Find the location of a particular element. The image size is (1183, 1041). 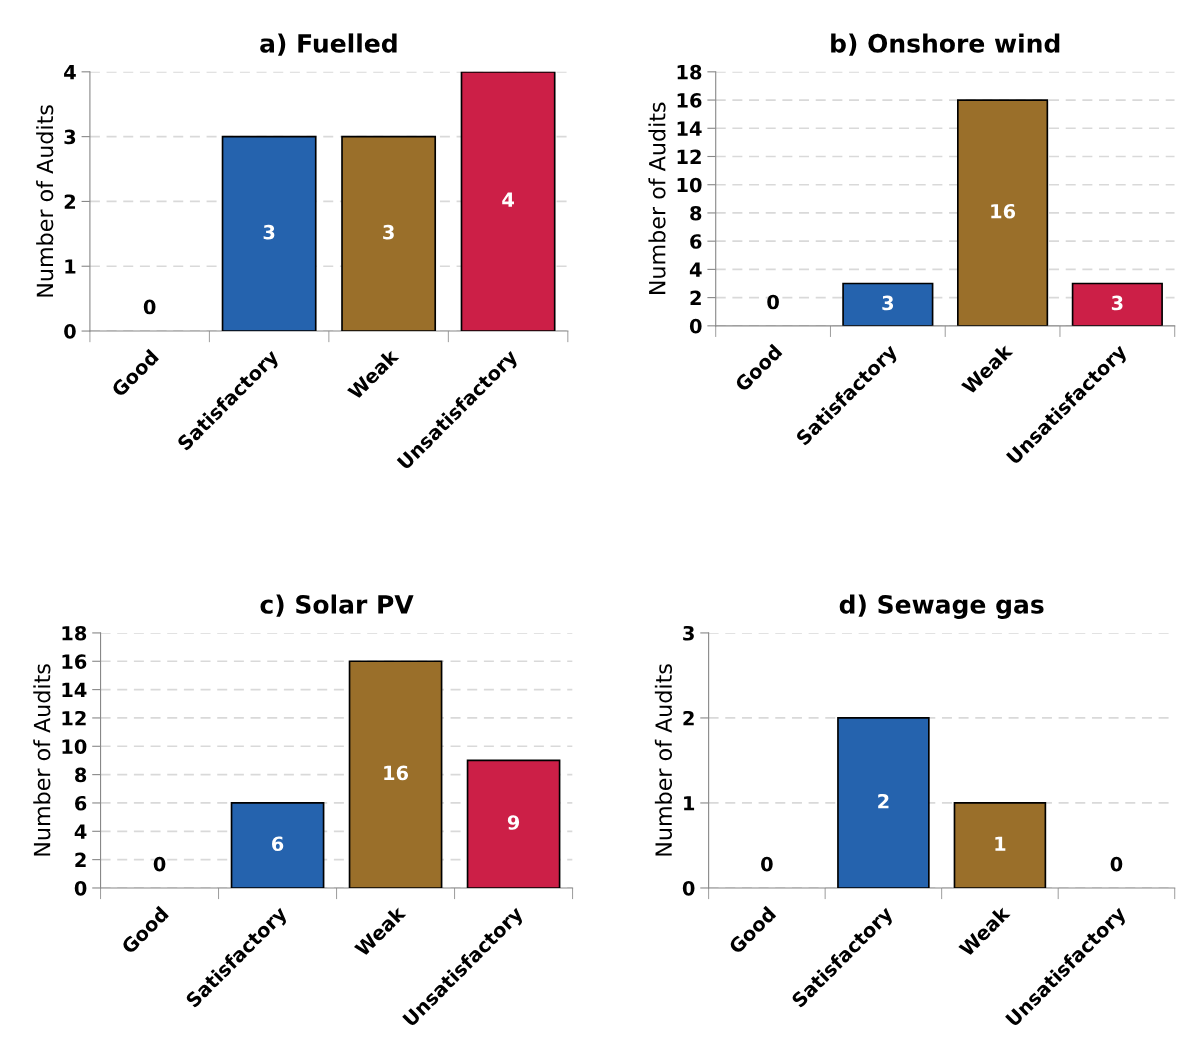

data-label: 4 is located at coordinates (508, 199).